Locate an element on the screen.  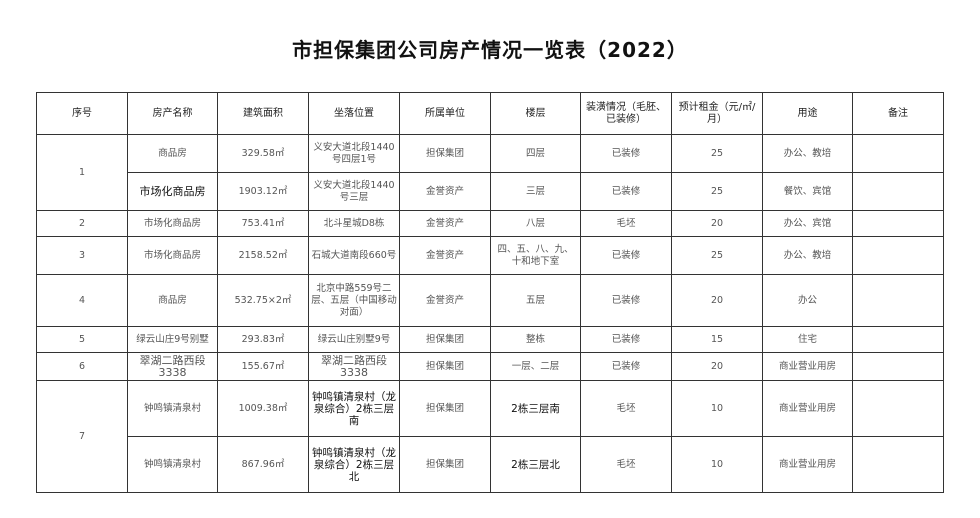
cell-location: 钟鸣镇清泉村（龙泉综合）2栋三层北 is located at coordinates (354, 464).